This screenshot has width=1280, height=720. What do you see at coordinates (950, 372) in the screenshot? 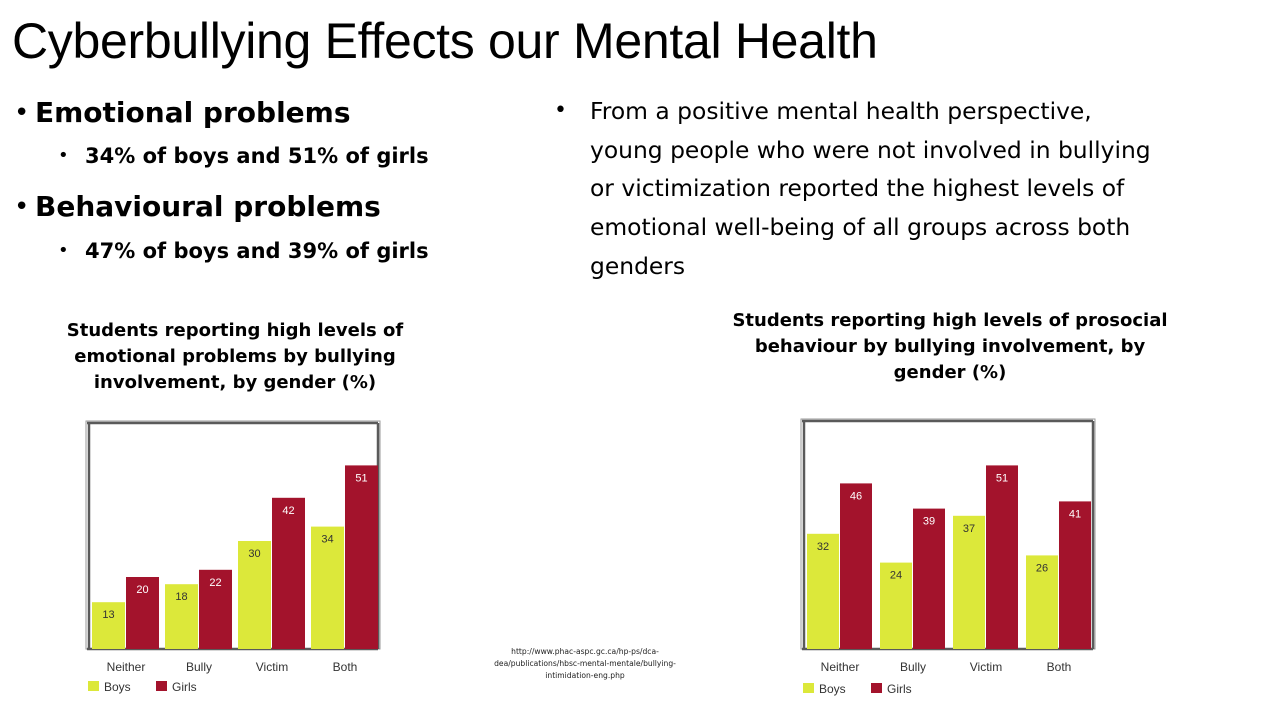
I see `chart-title-line: gender (%)` at bounding box center [950, 372].